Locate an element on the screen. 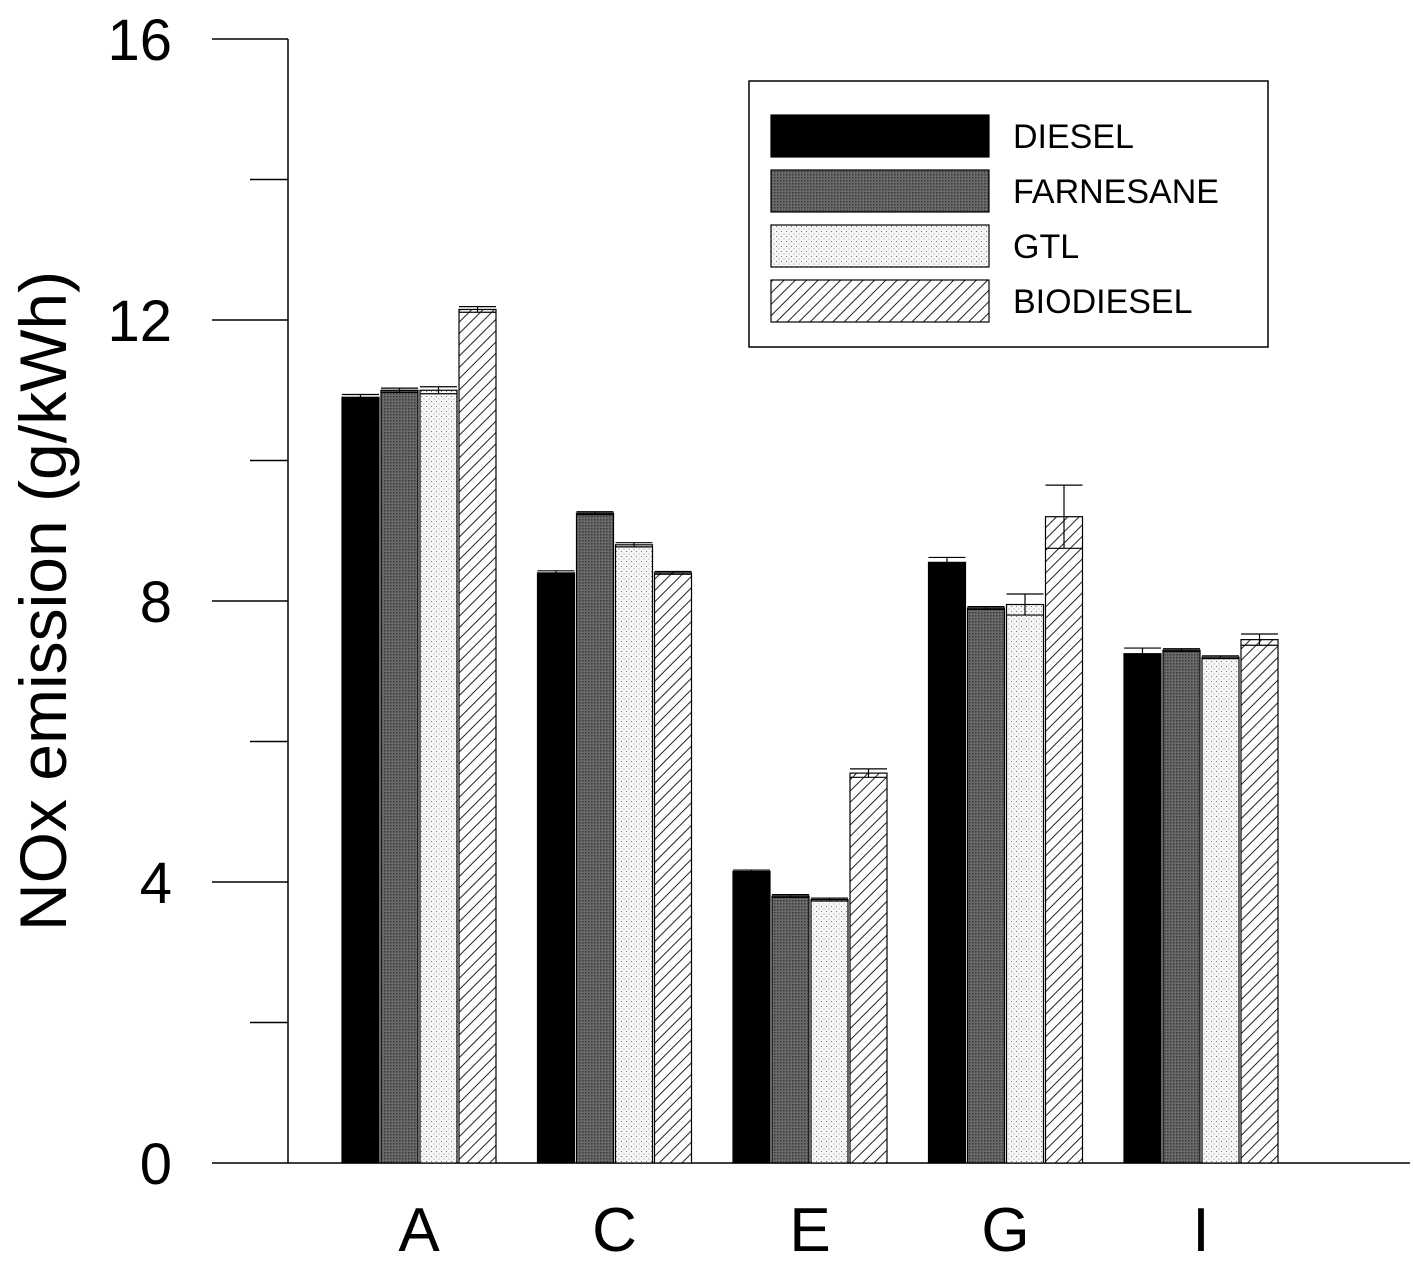 The width and height of the screenshot is (1413, 1266). legend-swatch-diesel is located at coordinates (880, 136).